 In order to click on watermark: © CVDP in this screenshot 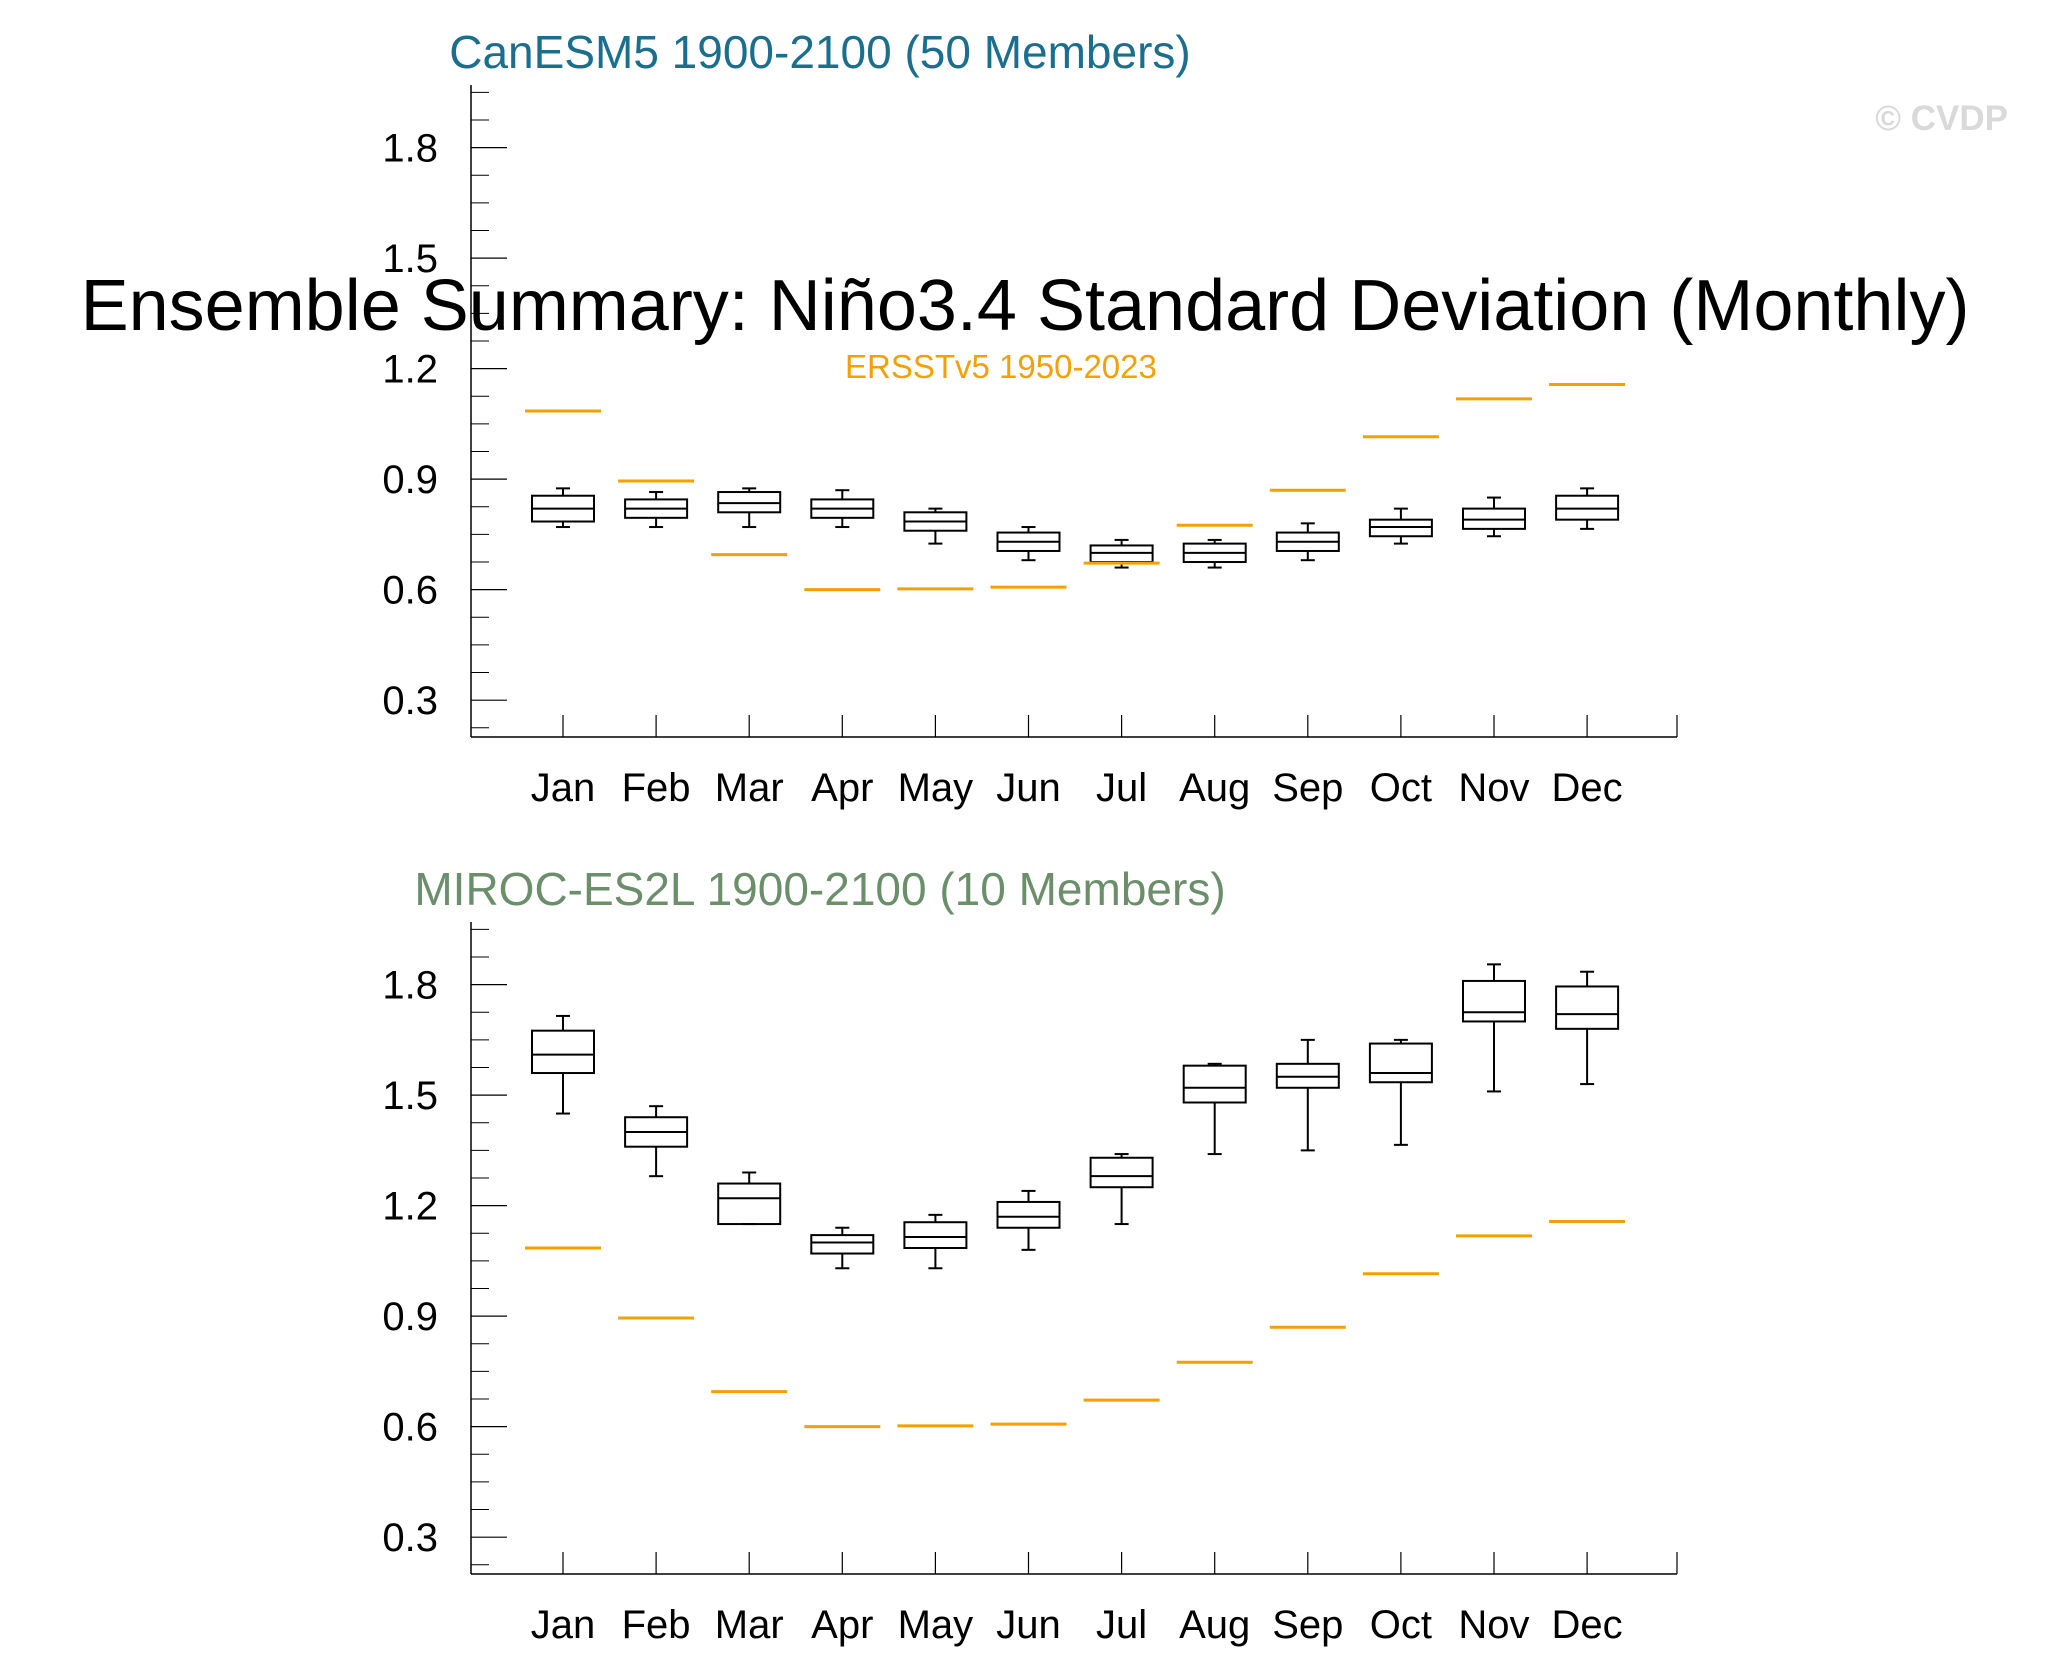, I will do `click(1941, 118)`.